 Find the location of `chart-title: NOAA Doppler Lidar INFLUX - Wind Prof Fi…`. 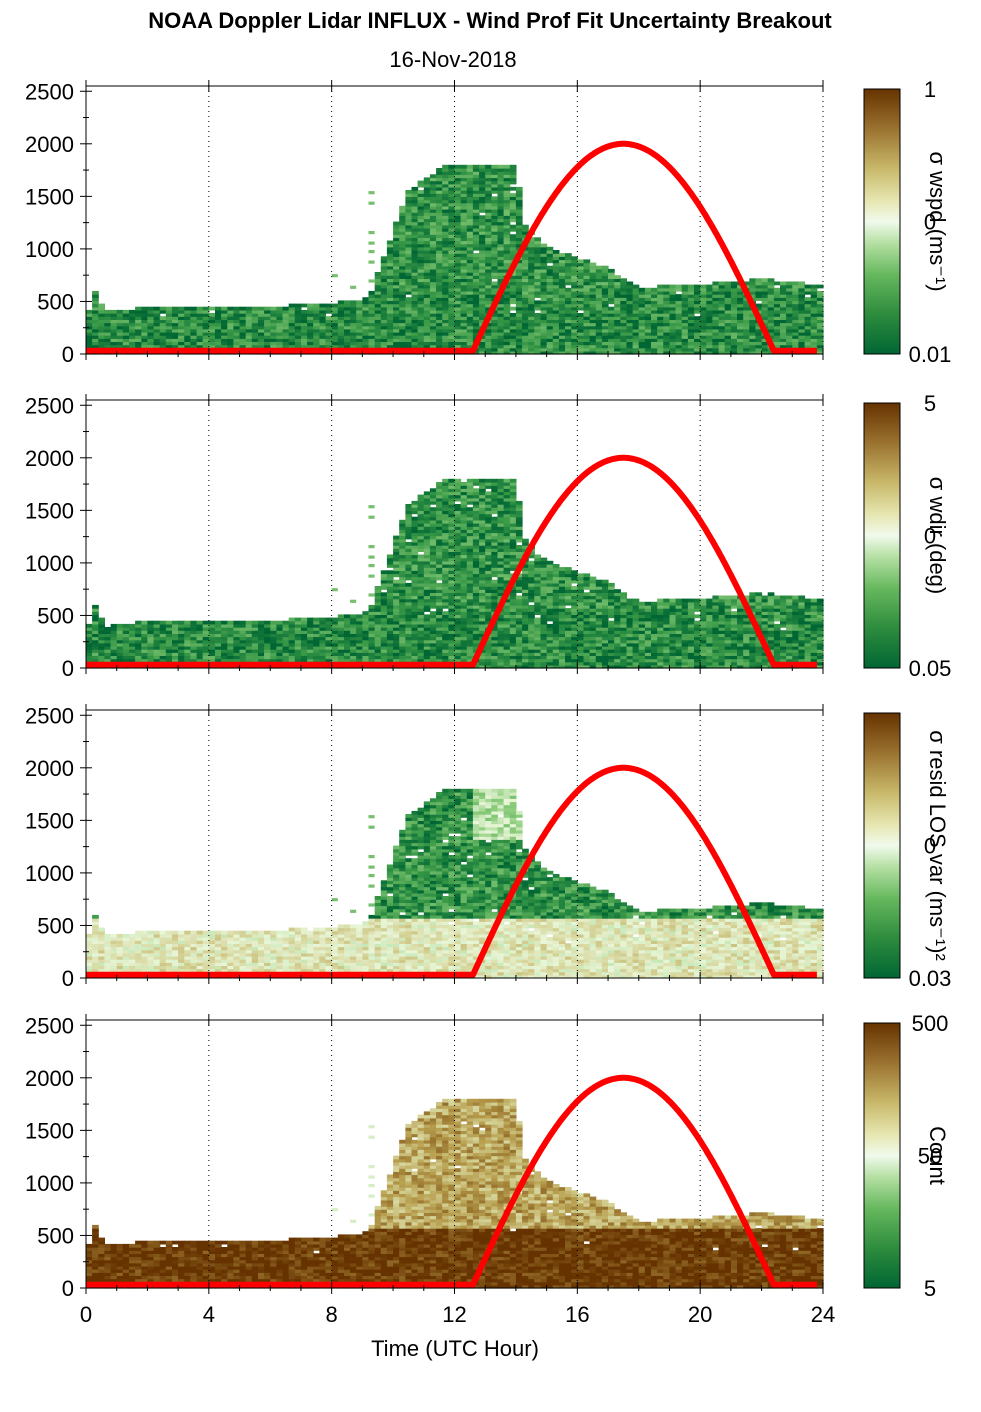

chart-title: NOAA Doppler Lidar INFLUX - Wind Prof Fi… is located at coordinates (490, 20).